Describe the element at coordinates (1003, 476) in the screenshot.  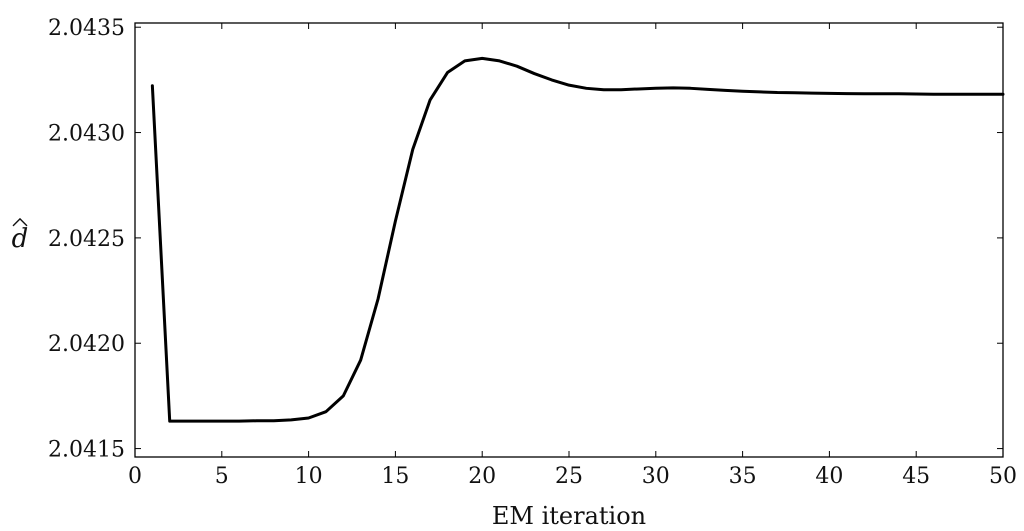
I see `x-tick-label: 50` at that location.